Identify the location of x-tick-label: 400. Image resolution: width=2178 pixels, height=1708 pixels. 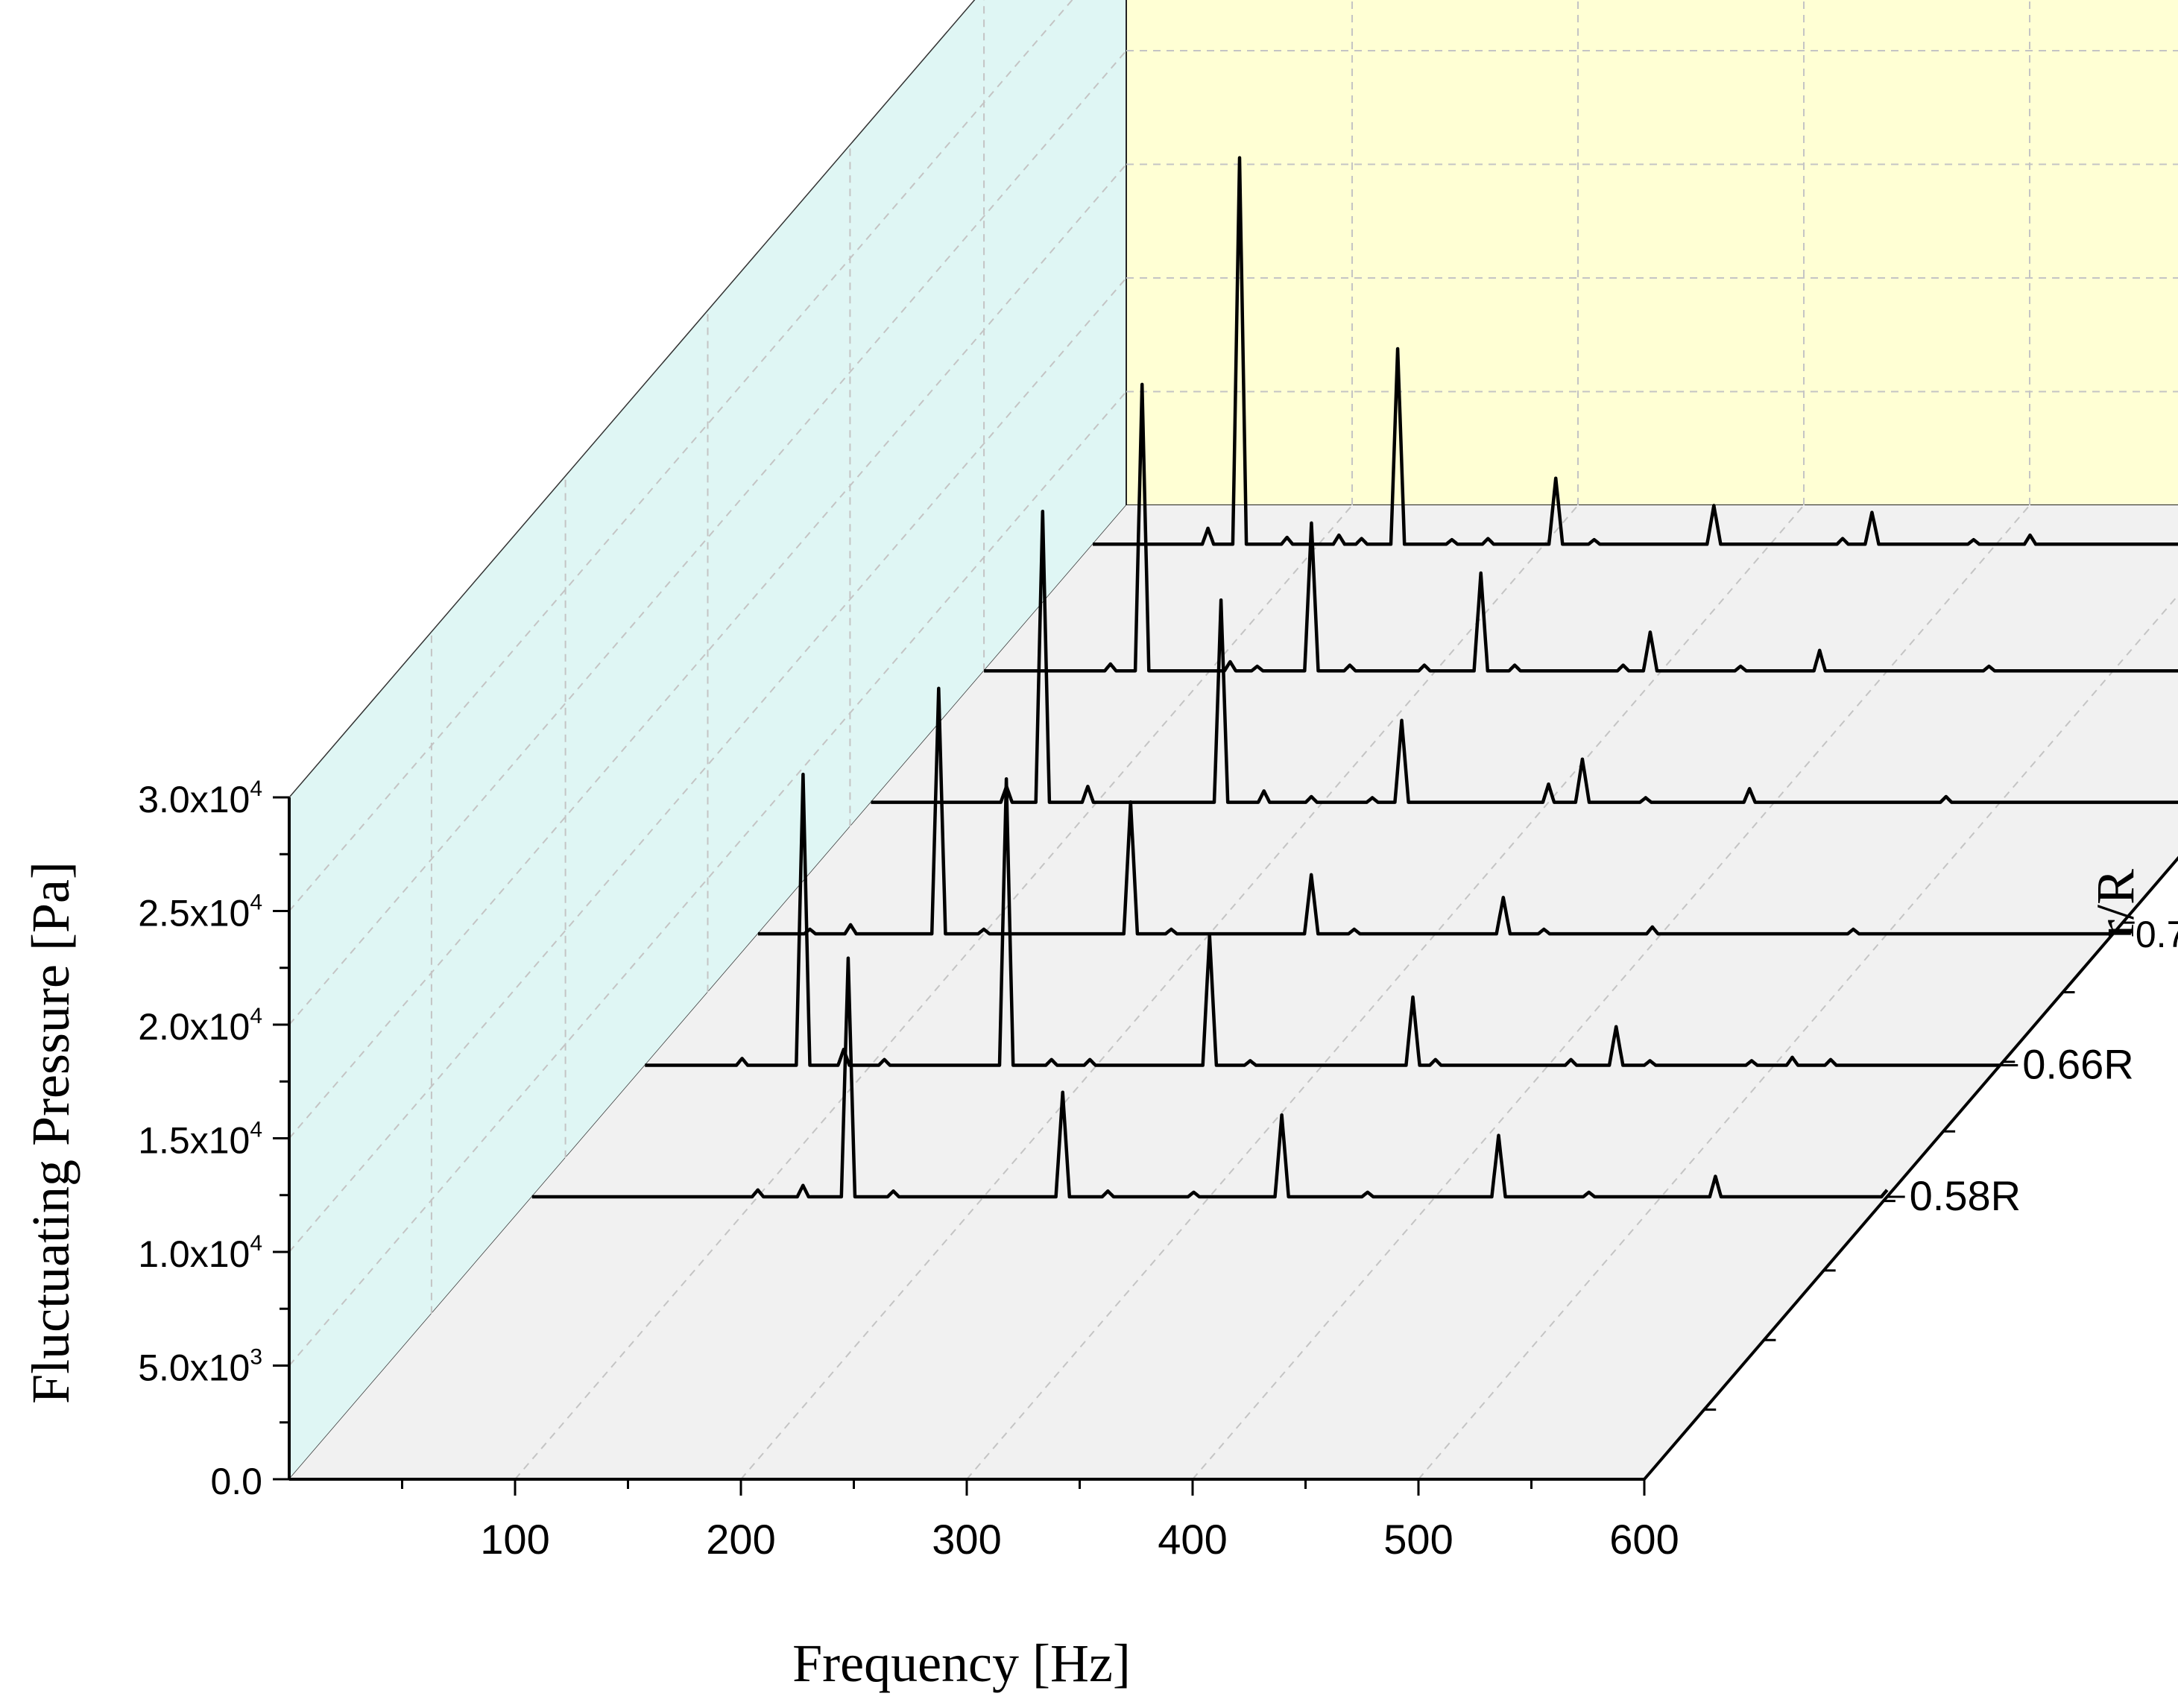
(1192, 1539).